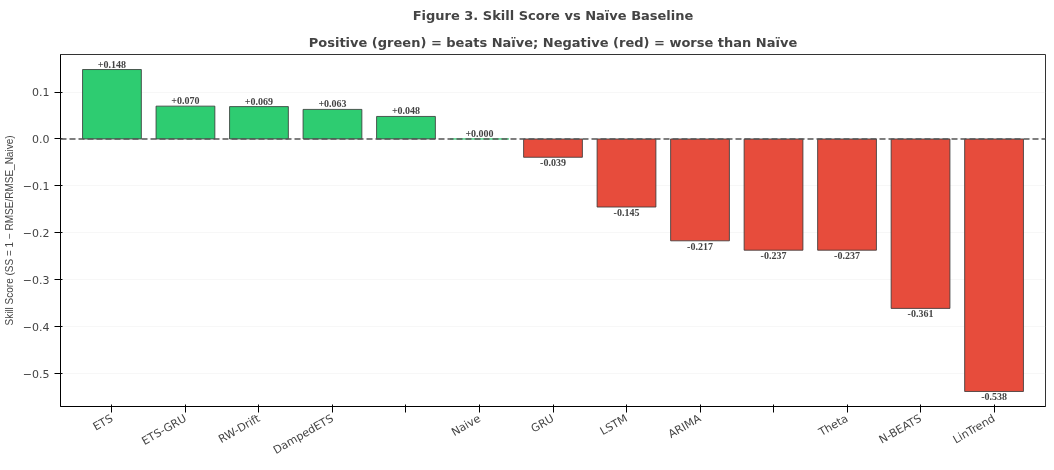  Describe the element at coordinates (185, 101) in the screenshot. I see `data-label: +0.070` at that location.